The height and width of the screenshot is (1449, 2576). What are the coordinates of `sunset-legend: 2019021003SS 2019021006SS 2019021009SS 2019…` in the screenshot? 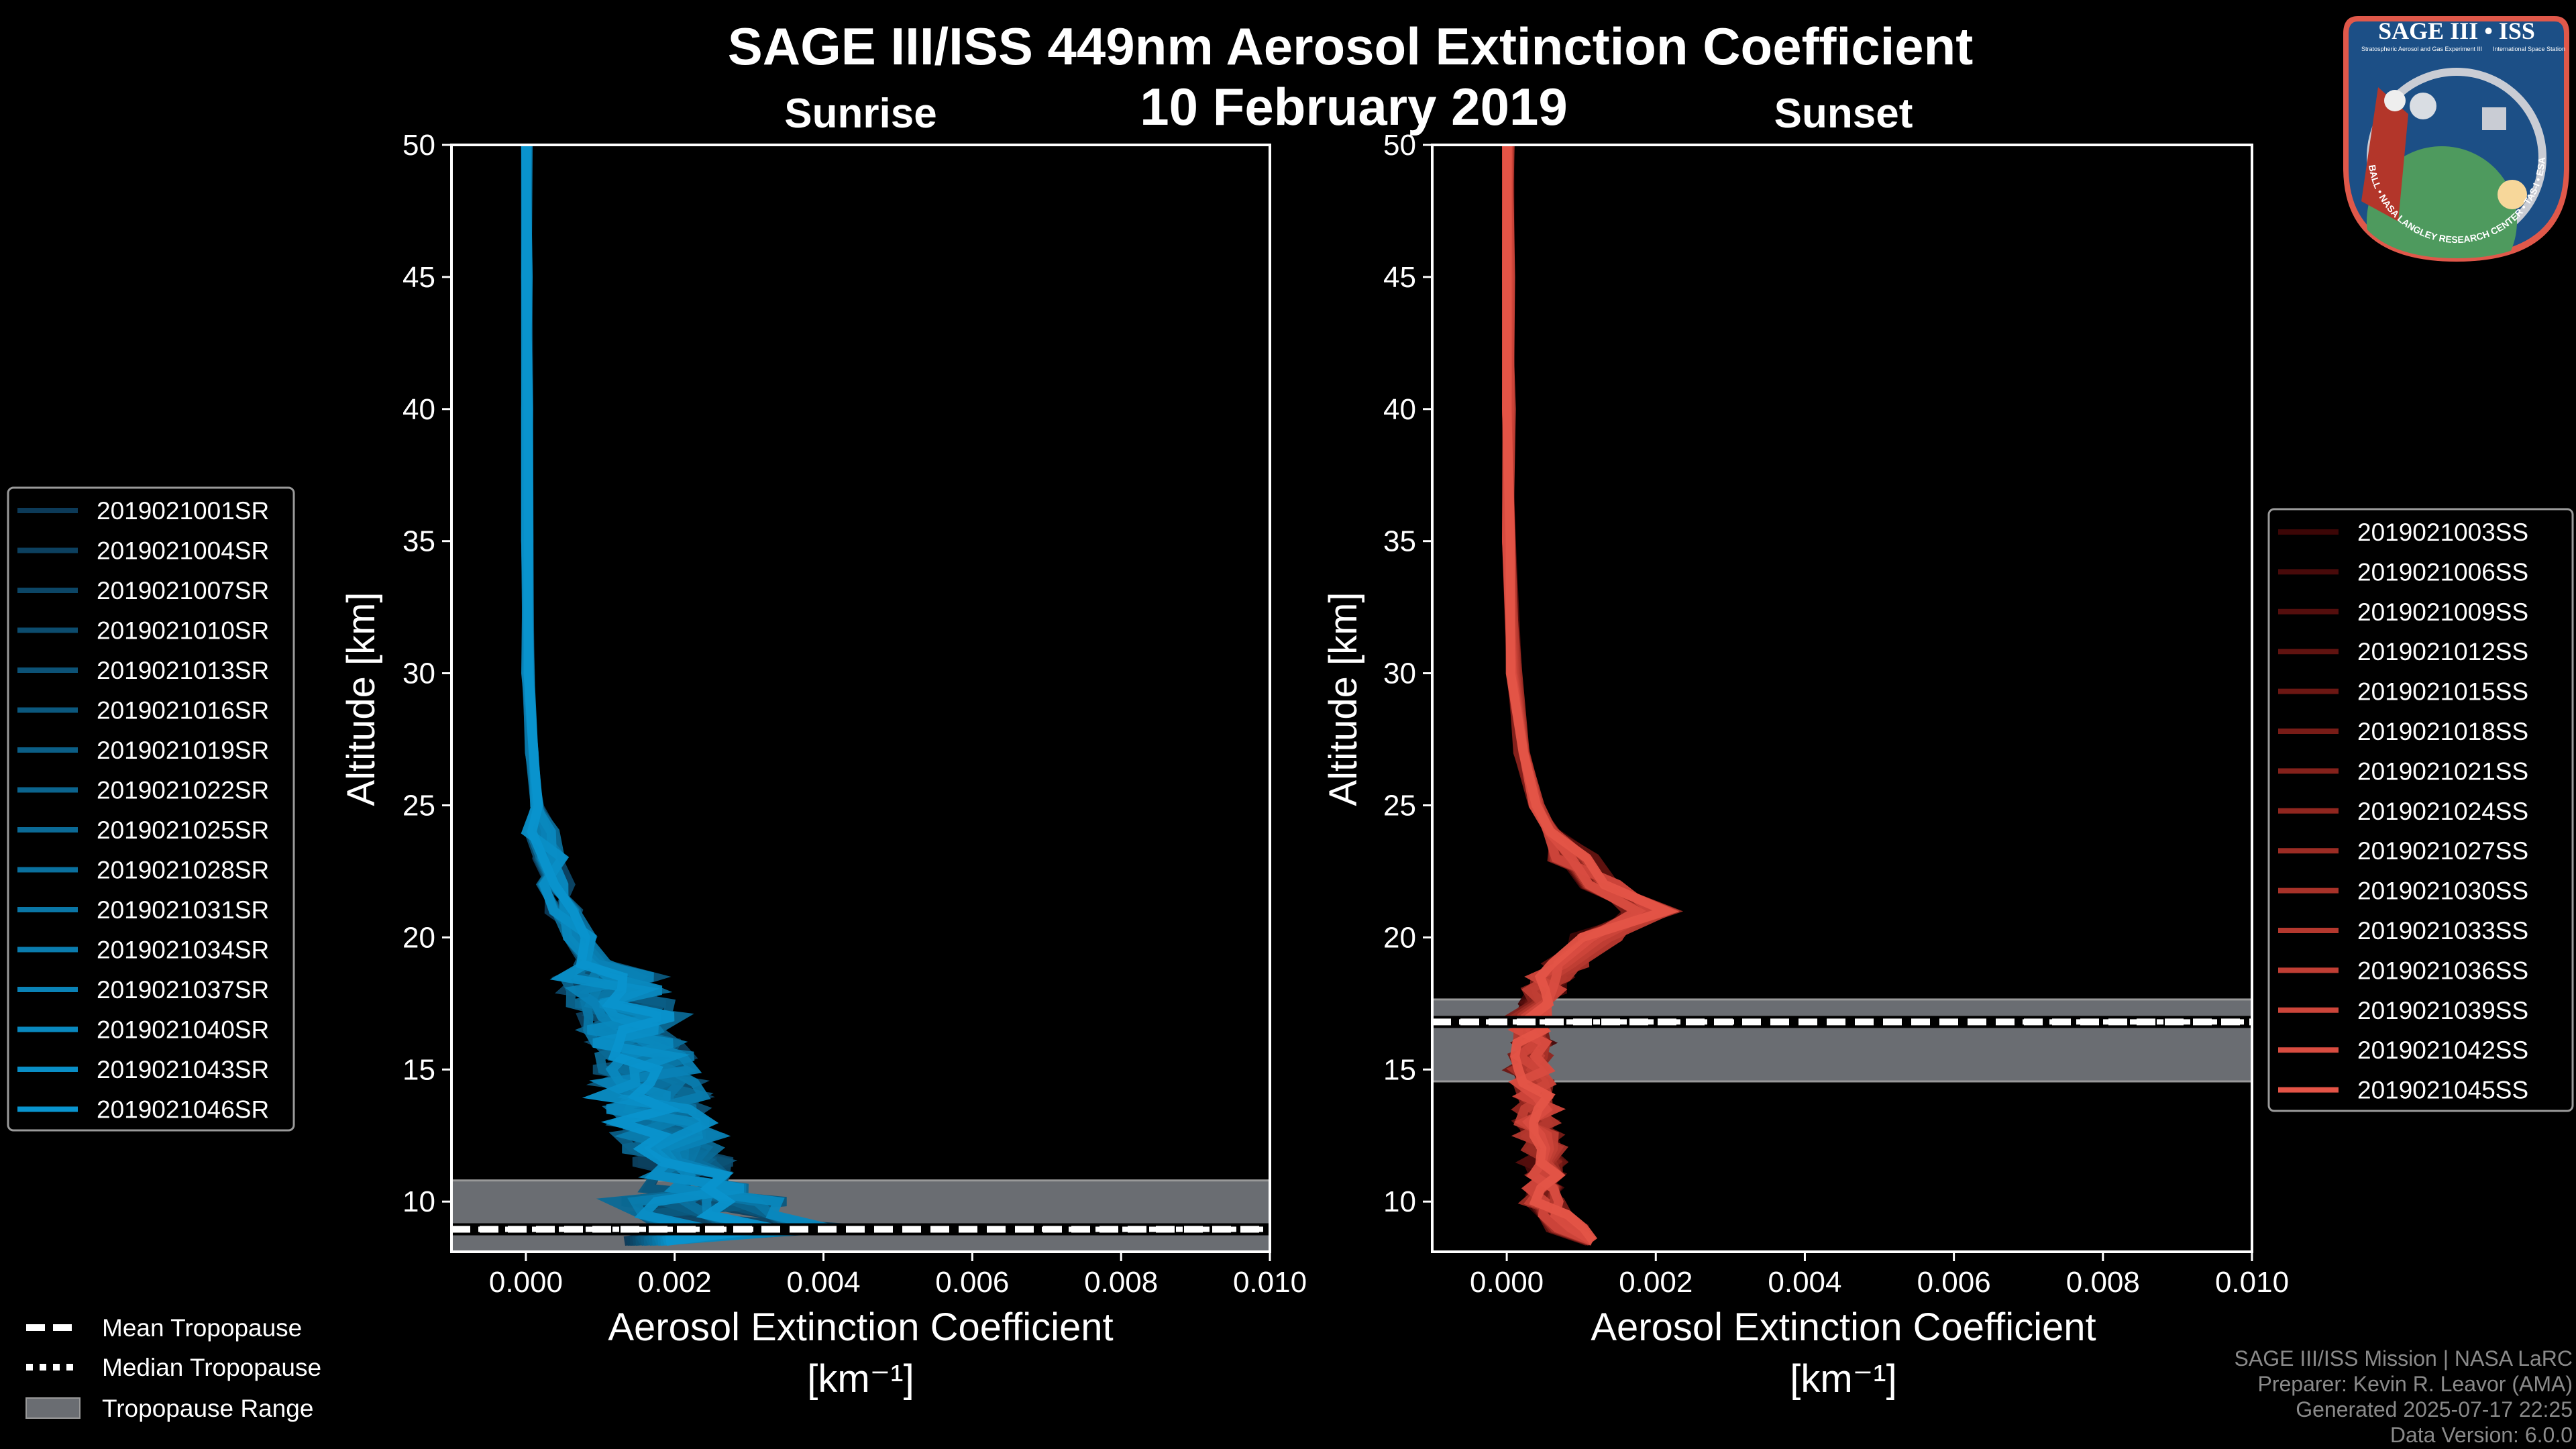 It's located at (2420, 810).